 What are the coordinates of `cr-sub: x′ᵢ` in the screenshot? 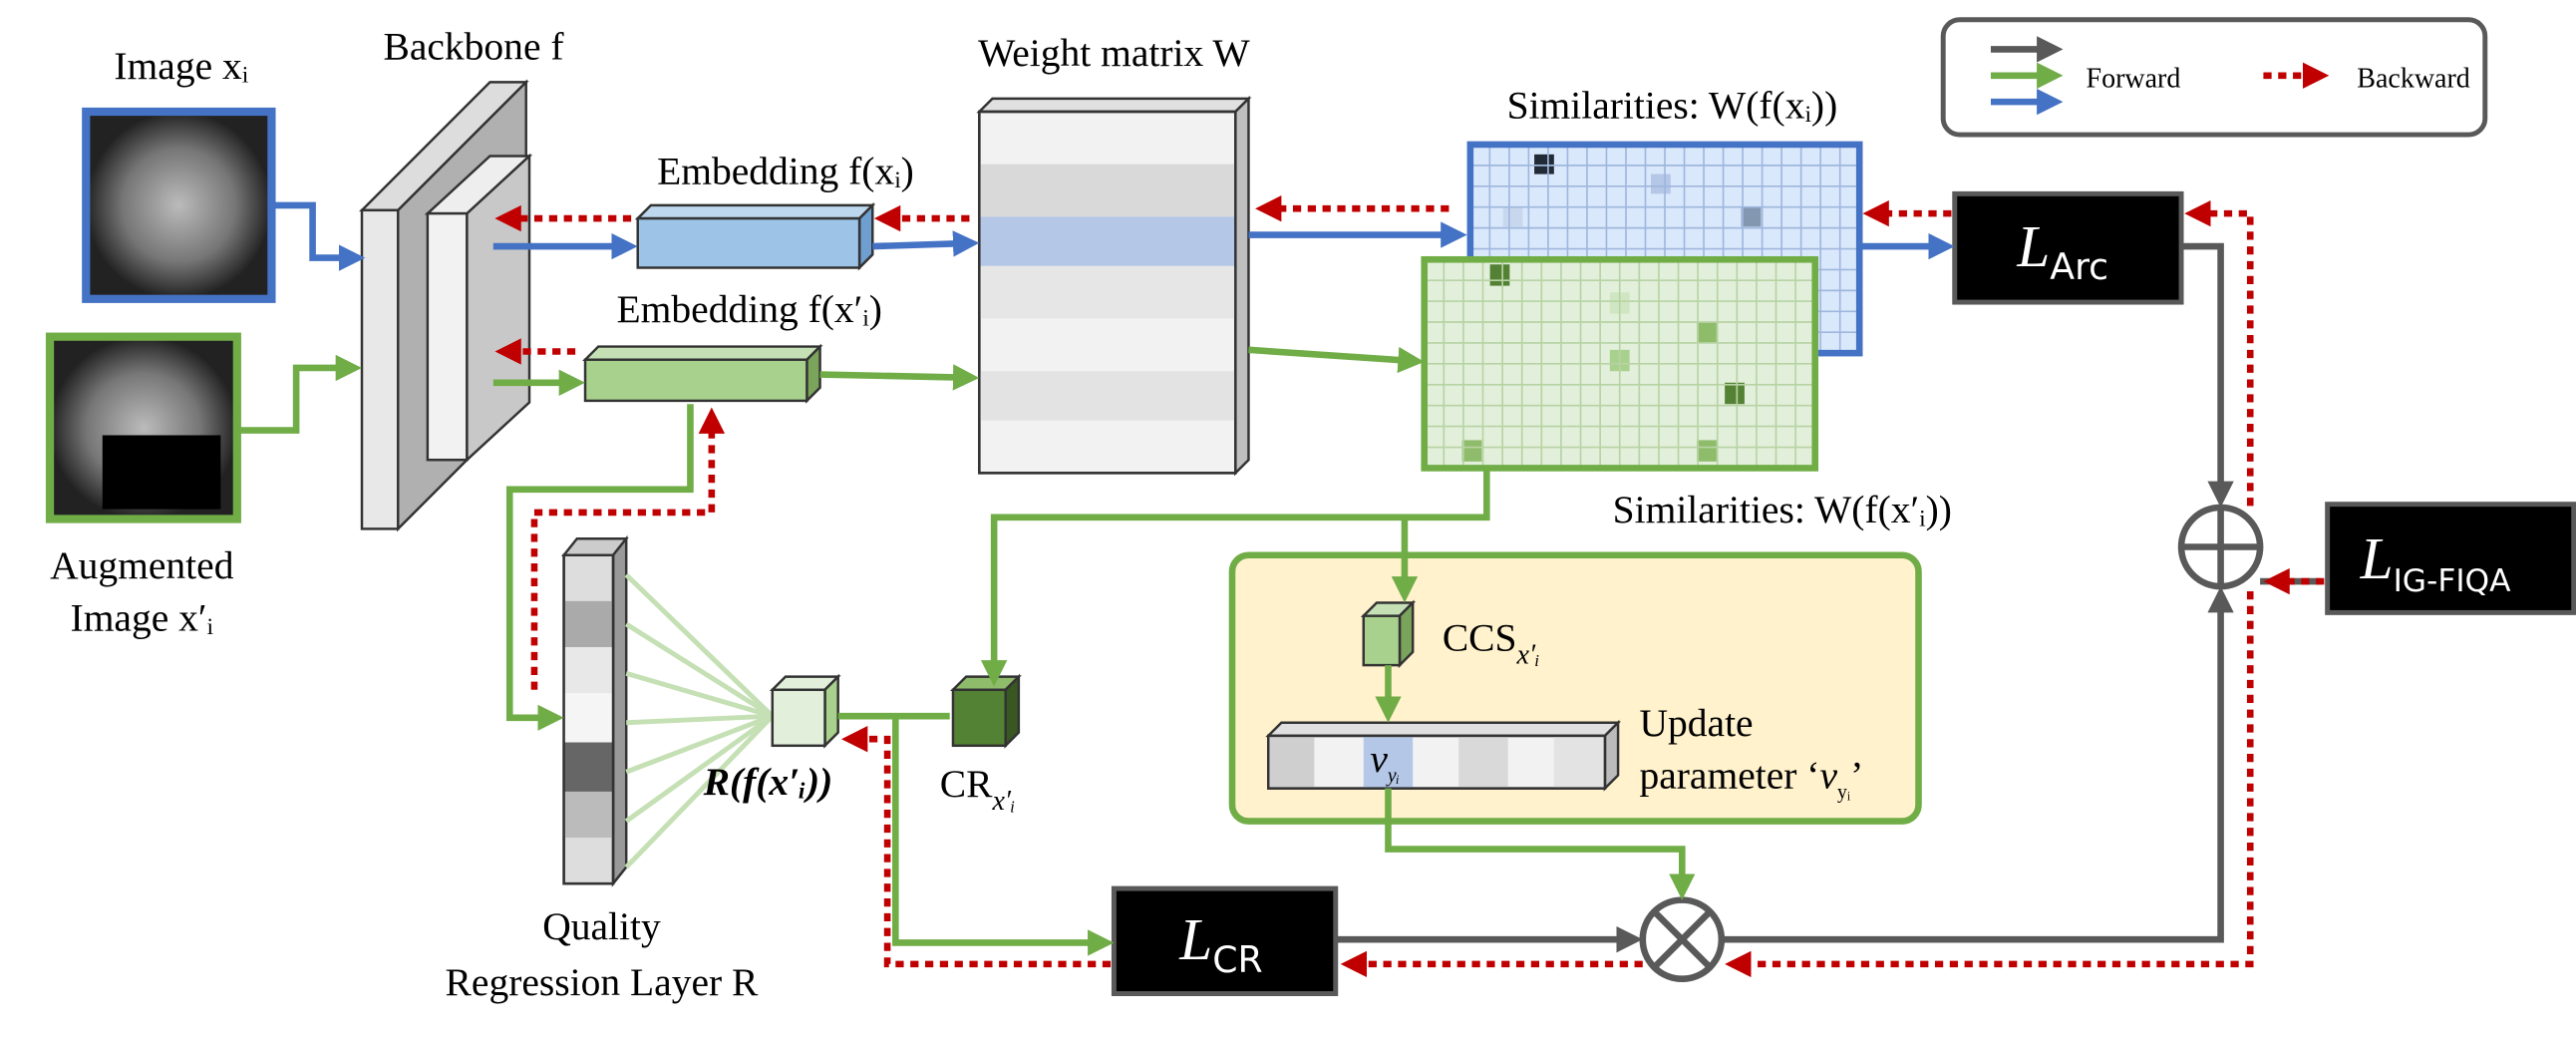 It's located at (1004, 801).